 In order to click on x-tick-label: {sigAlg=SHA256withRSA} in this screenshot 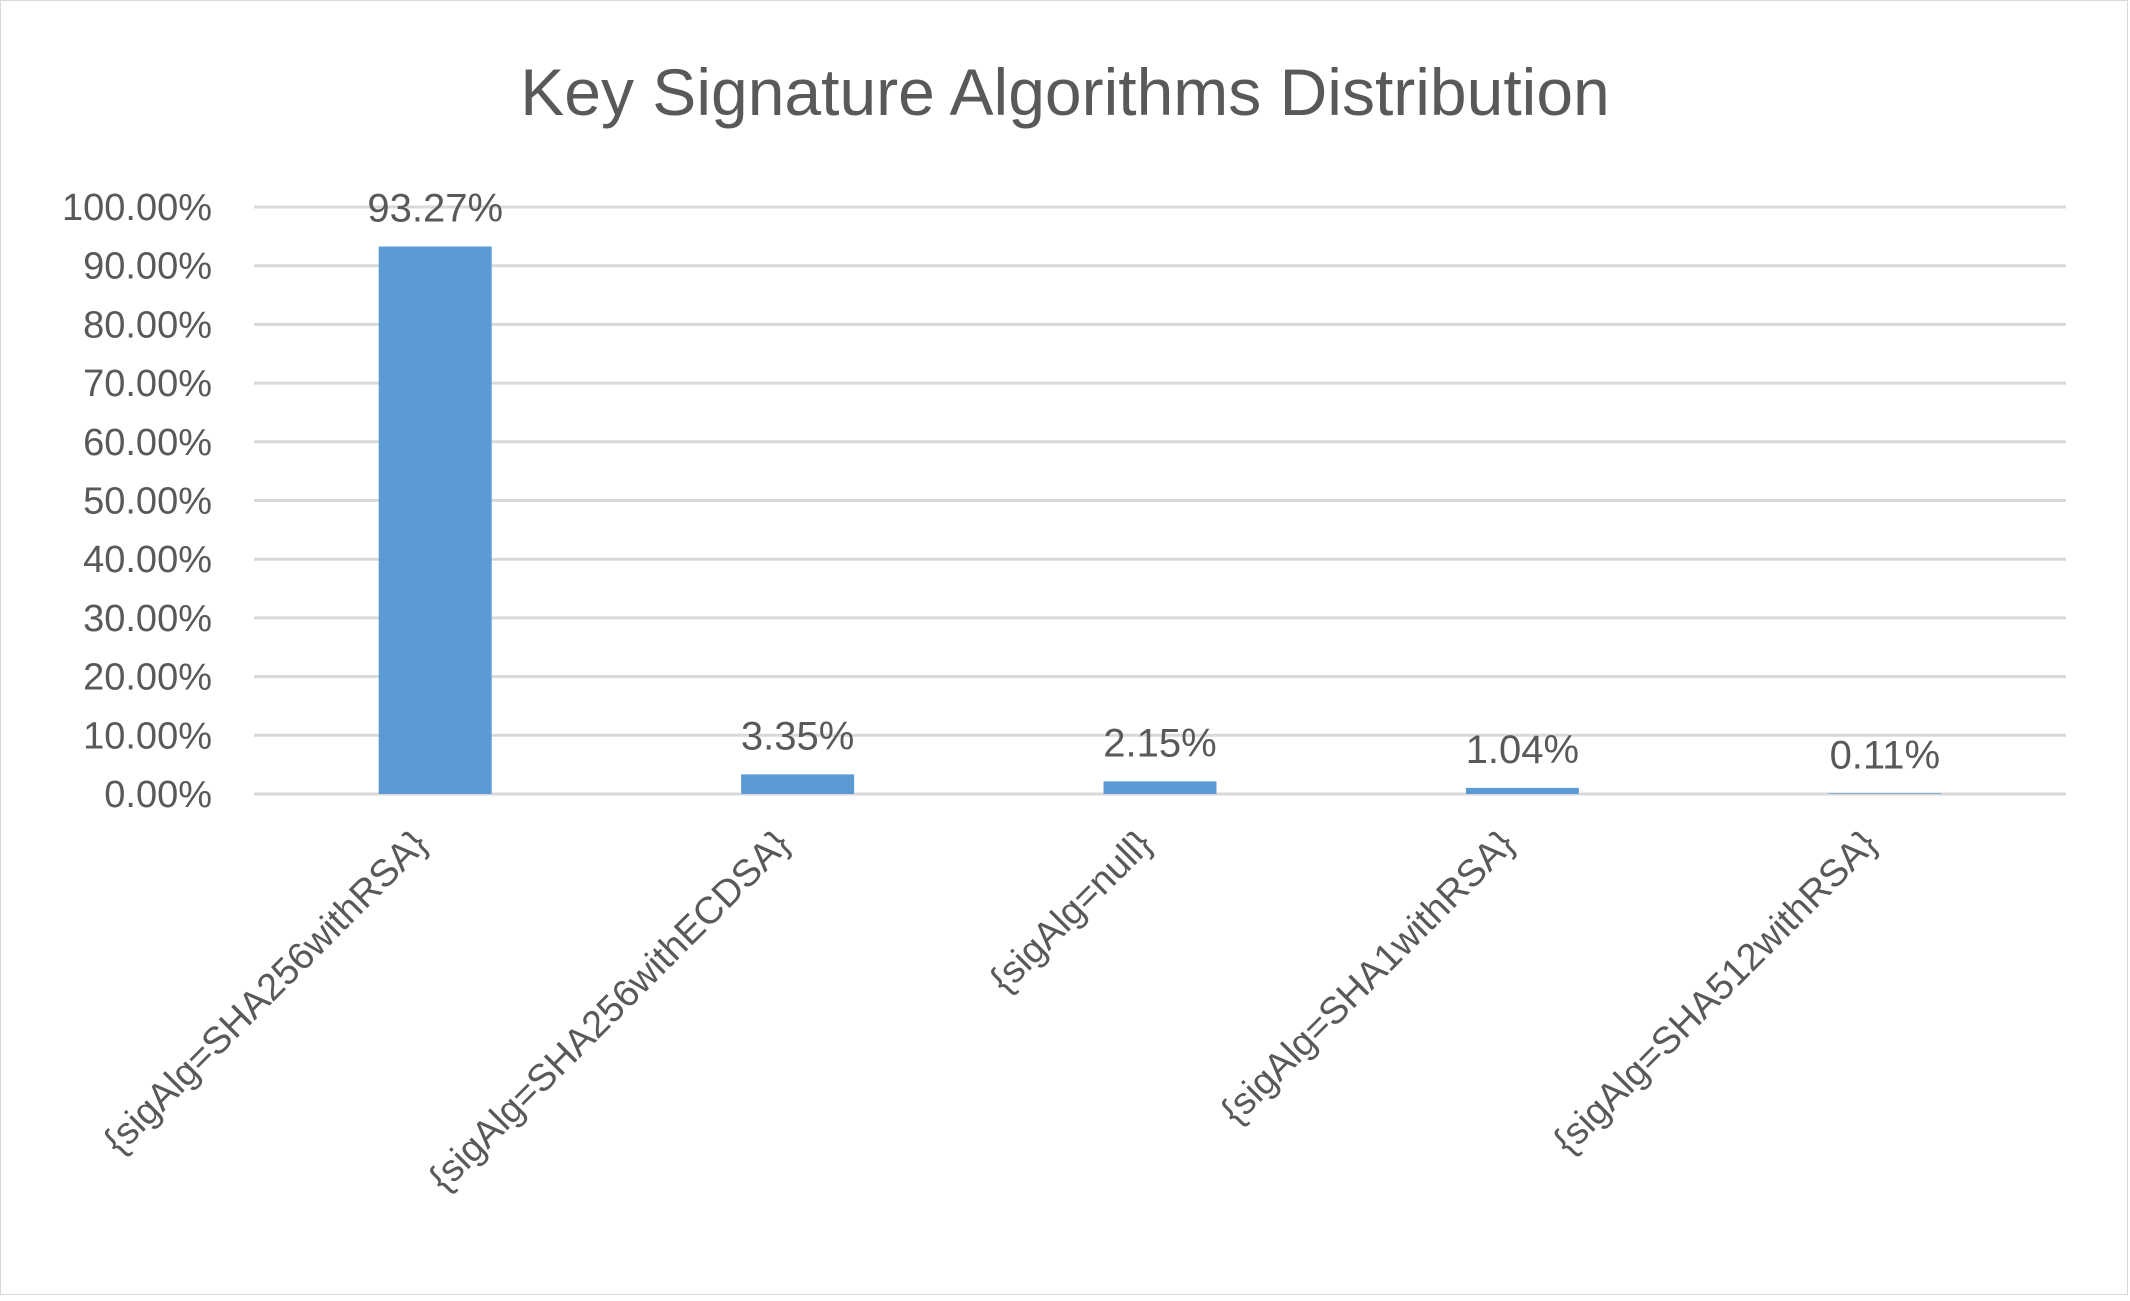, I will do `click(266, 993)`.